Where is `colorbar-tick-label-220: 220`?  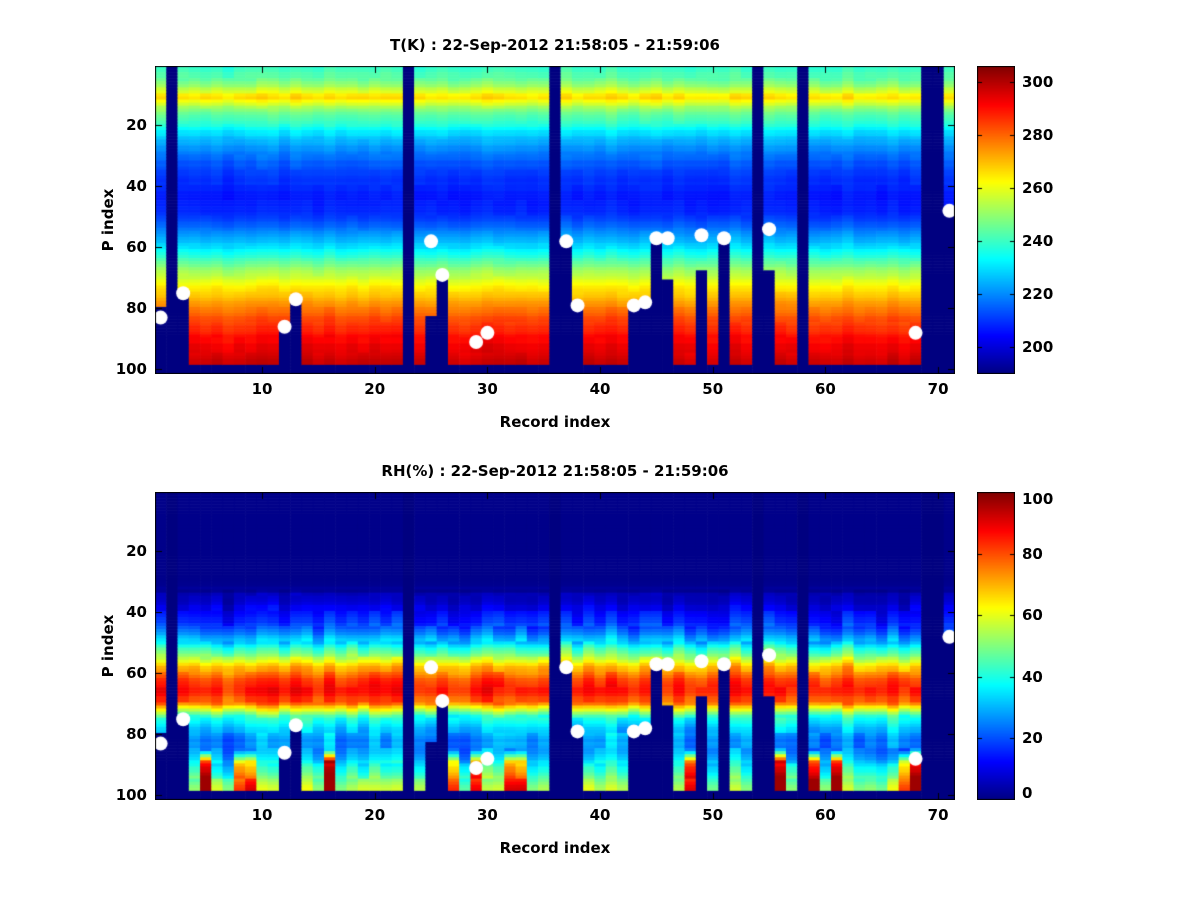
colorbar-tick-label-220: 220 is located at coordinates (1038, 294).